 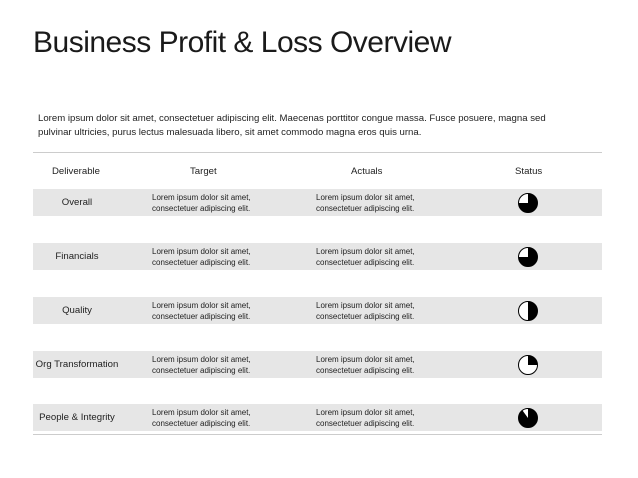 I want to click on deliverable: Overall, so click(x=77, y=202).